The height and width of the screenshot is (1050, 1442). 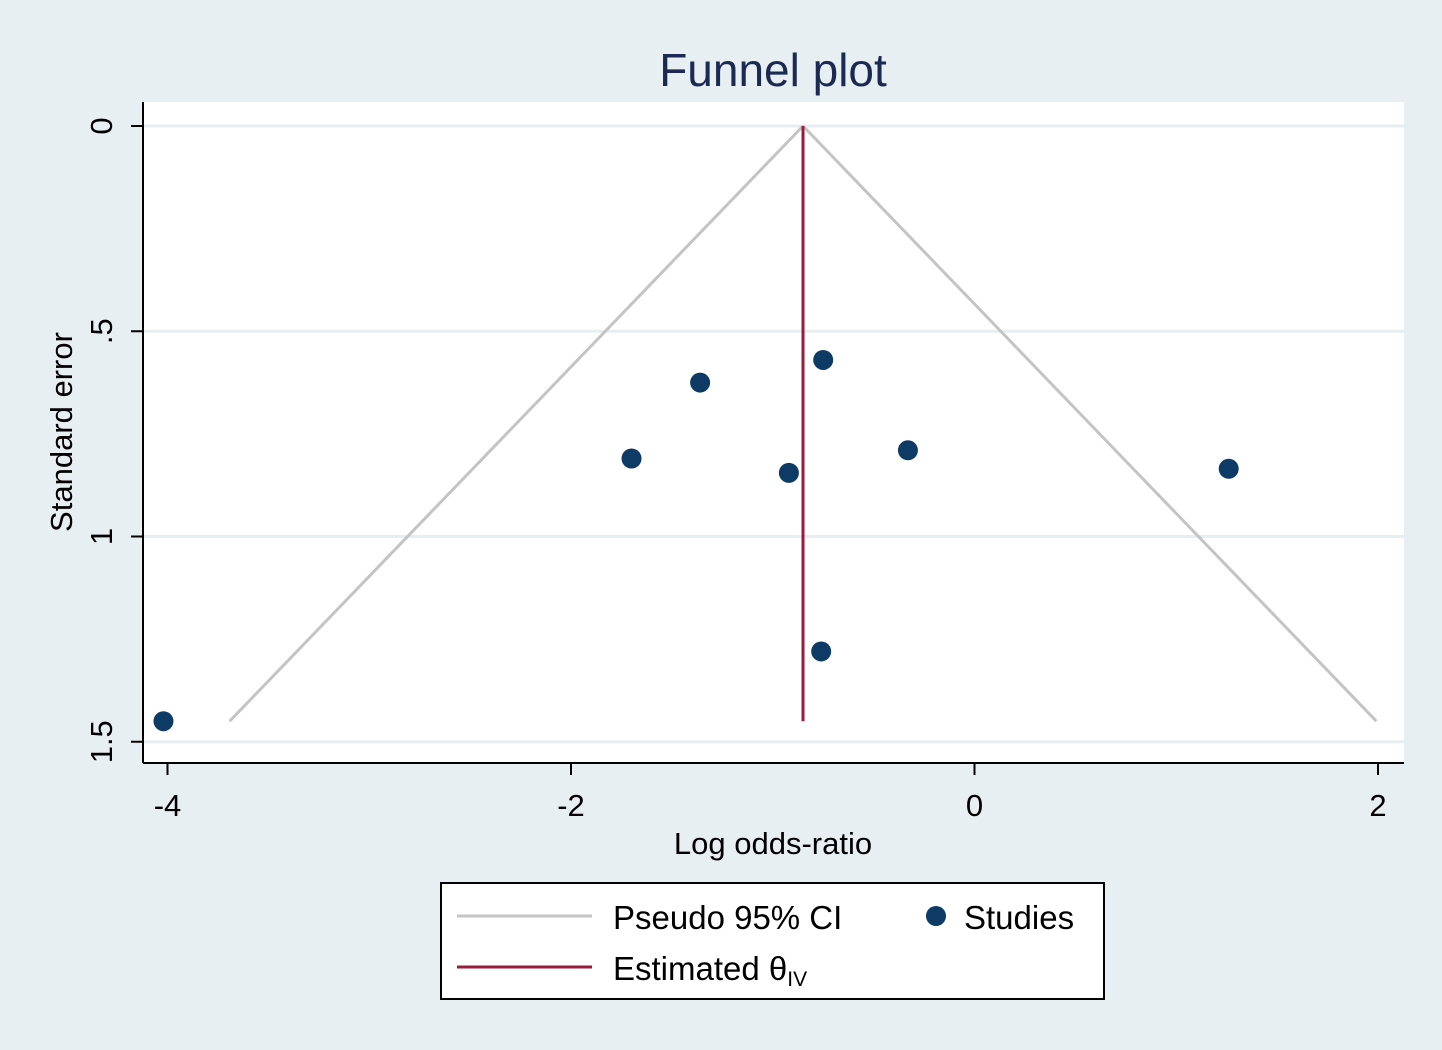 I want to click on y-axis-title: Standard error, so click(x=61, y=432).